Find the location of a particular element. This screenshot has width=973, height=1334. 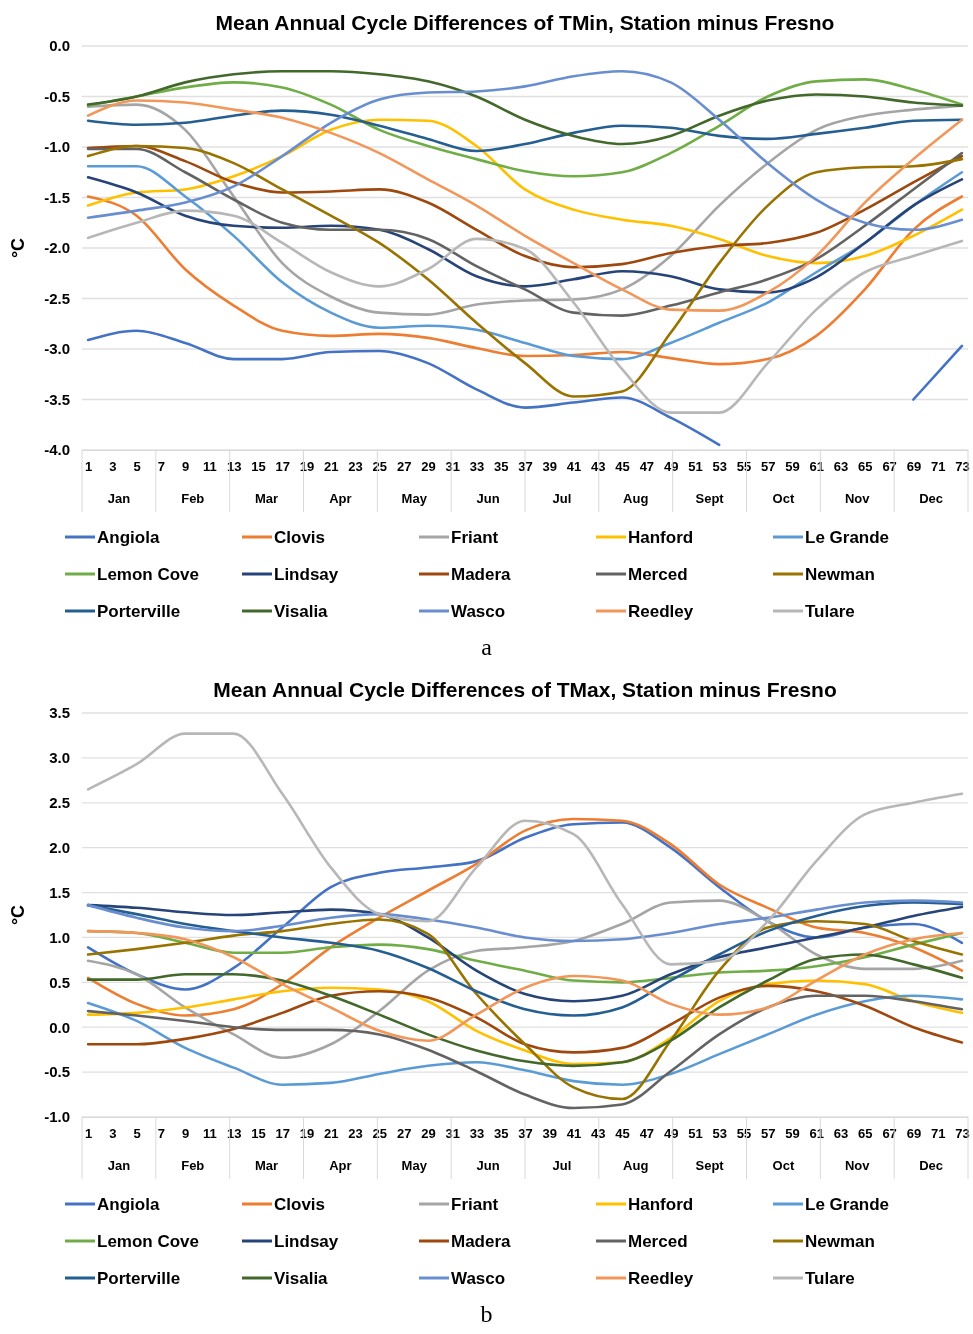

x-tick-label: 27 is located at coordinates (404, 467).